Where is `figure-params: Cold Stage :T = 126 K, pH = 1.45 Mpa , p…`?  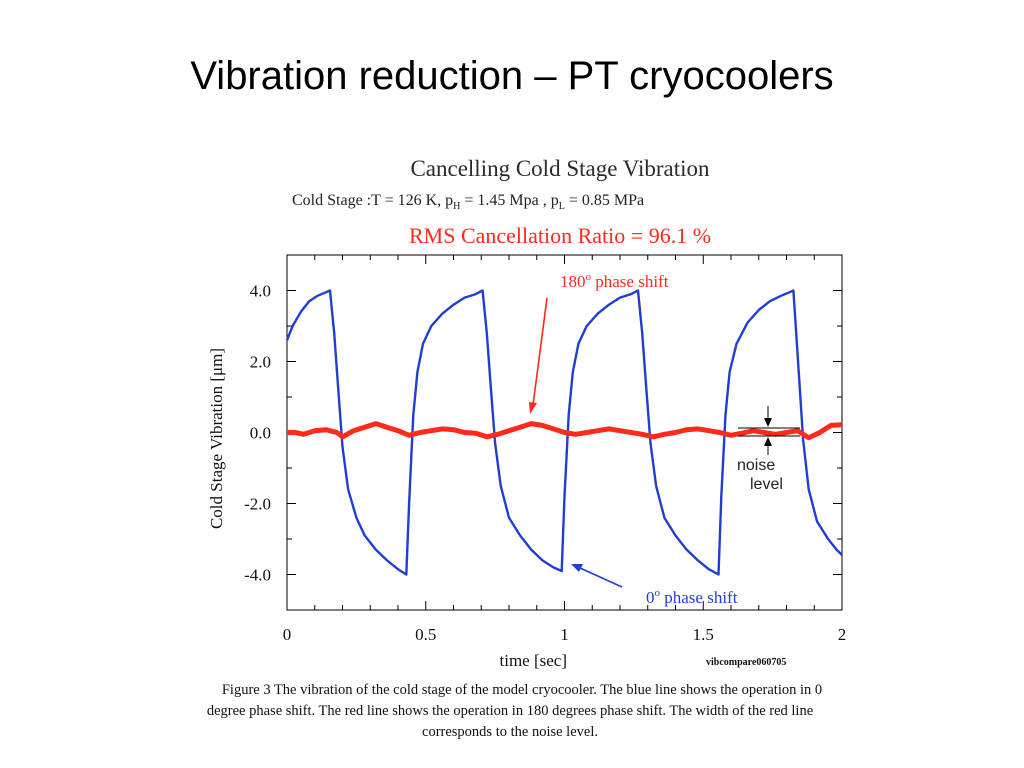 figure-params: Cold Stage :T = 126 K, pH = 1.45 Mpa , p… is located at coordinates (572, 202).